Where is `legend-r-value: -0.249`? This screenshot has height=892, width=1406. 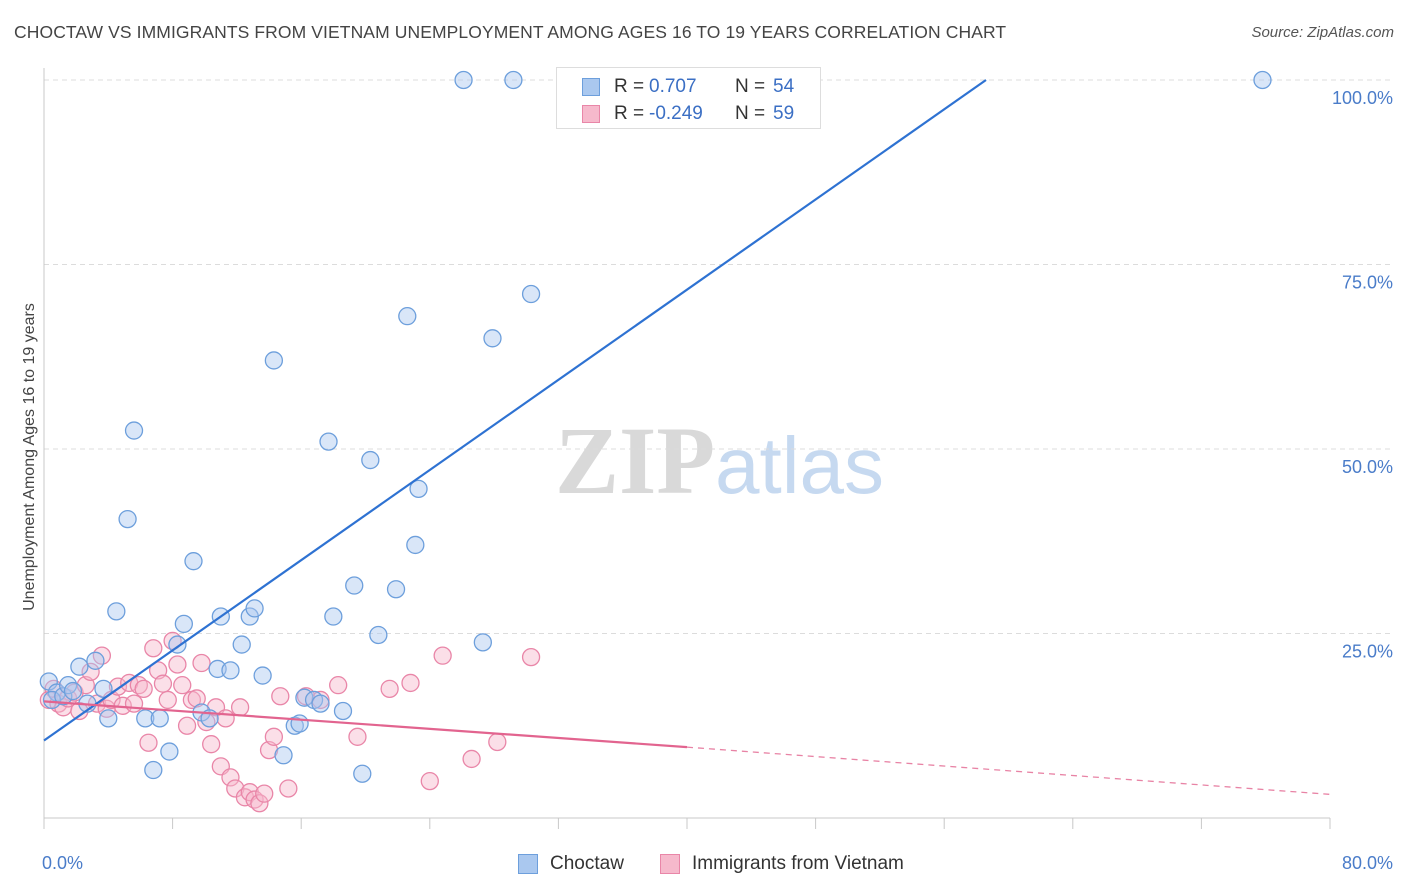 legend-r-value: -0.249 is located at coordinates (676, 113).